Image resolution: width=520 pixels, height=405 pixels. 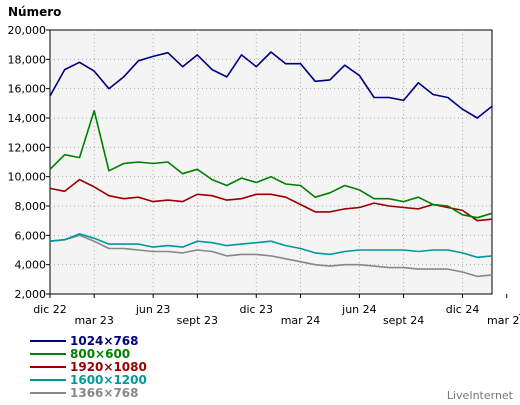 I want to click on x-tick-label: mar 25, so click(x=503, y=320).